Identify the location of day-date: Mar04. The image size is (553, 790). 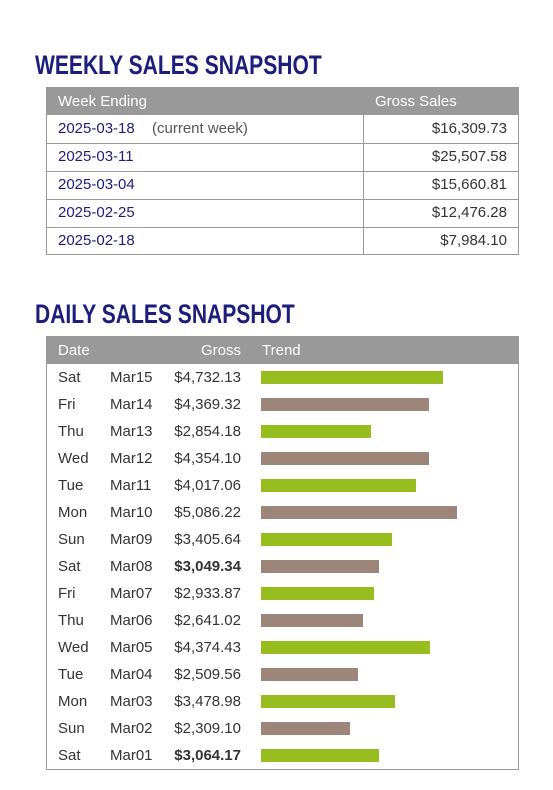
(131, 674).